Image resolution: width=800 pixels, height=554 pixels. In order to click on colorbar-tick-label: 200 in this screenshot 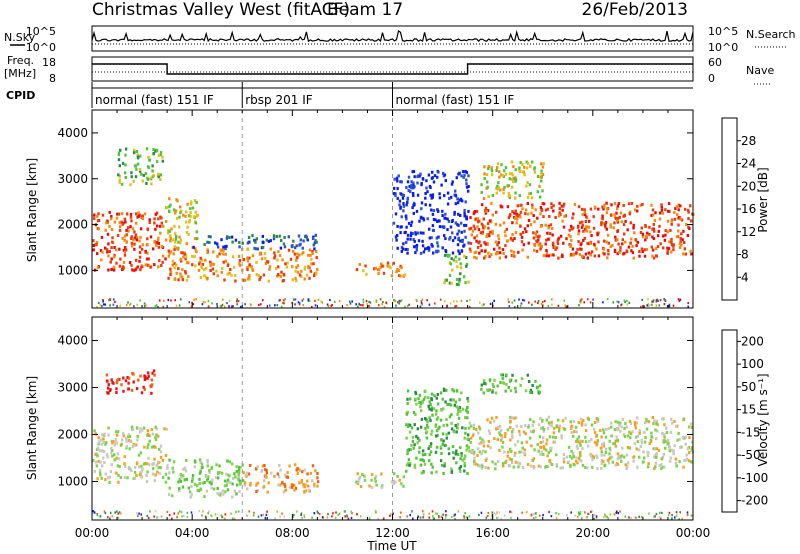, I will do `click(752, 341)`.